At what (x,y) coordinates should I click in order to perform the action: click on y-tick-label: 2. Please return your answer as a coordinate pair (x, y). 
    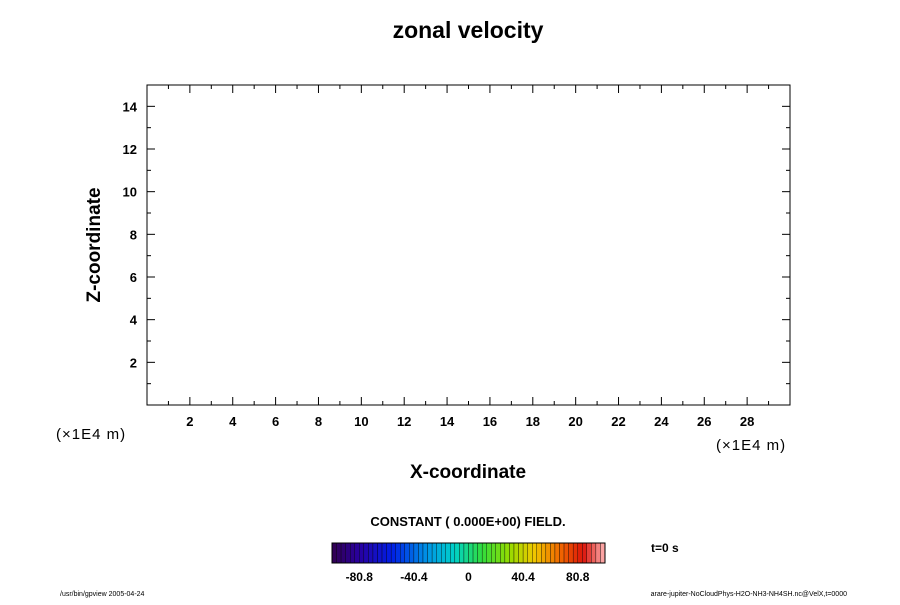
    Looking at the image, I should click on (133, 362).